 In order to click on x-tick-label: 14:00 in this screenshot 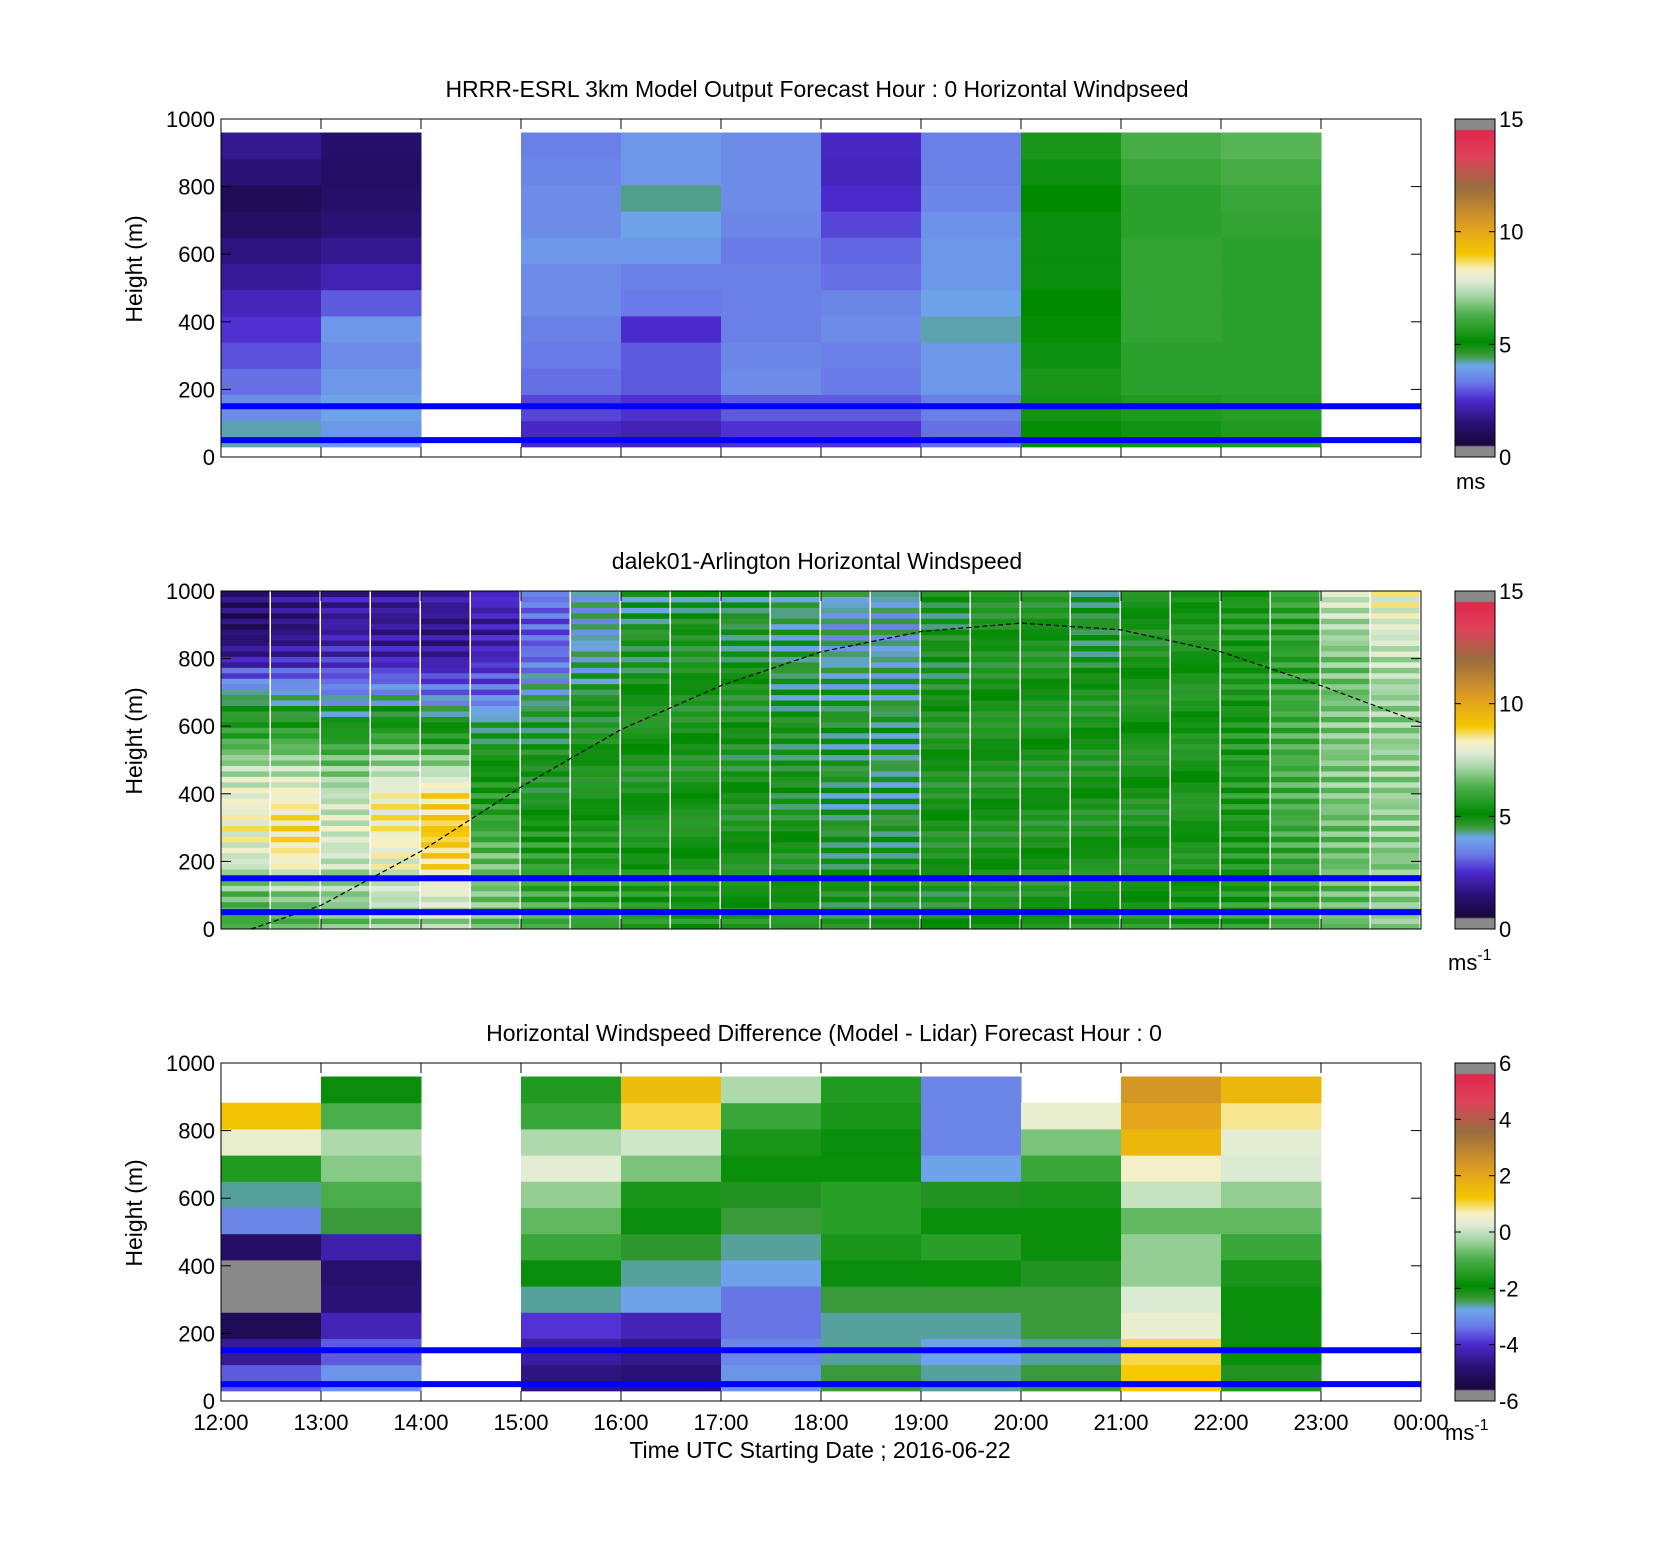, I will do `click(420, 1422)`.